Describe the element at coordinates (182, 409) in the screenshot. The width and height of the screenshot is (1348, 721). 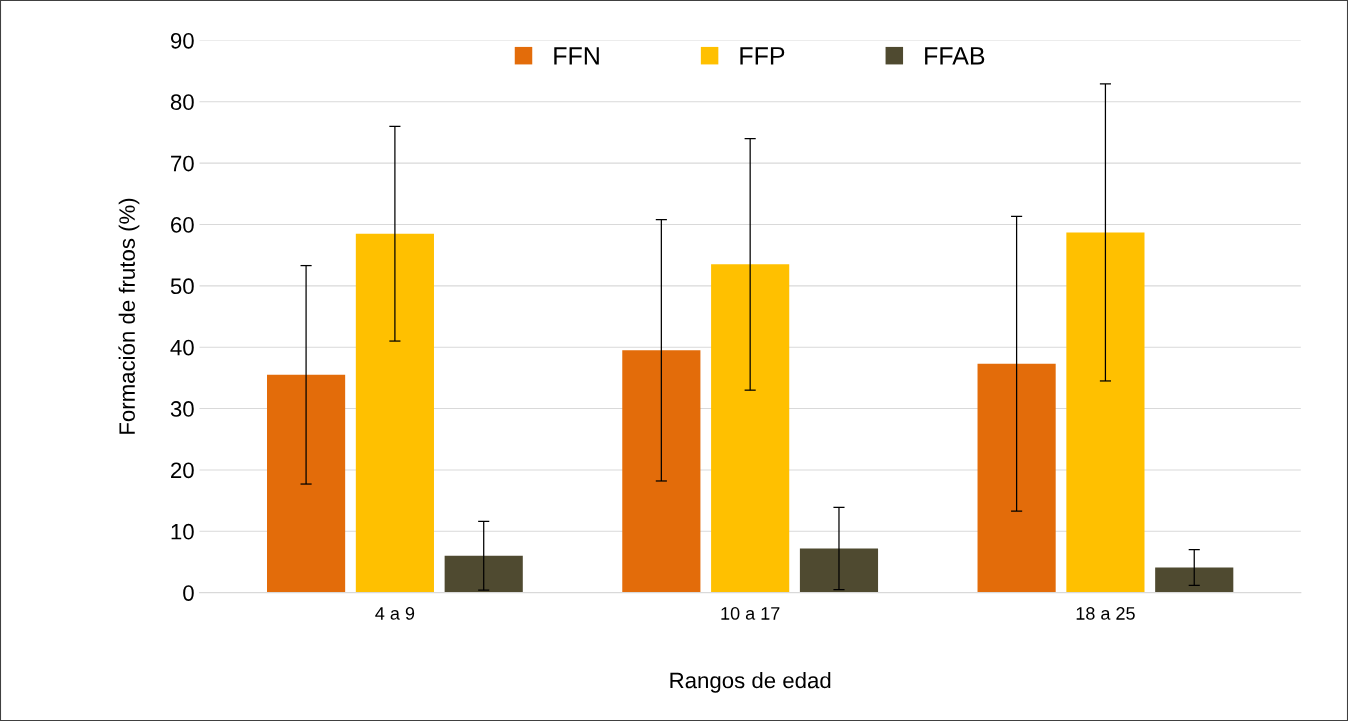
I see `y-tick-label: 30` at that location.